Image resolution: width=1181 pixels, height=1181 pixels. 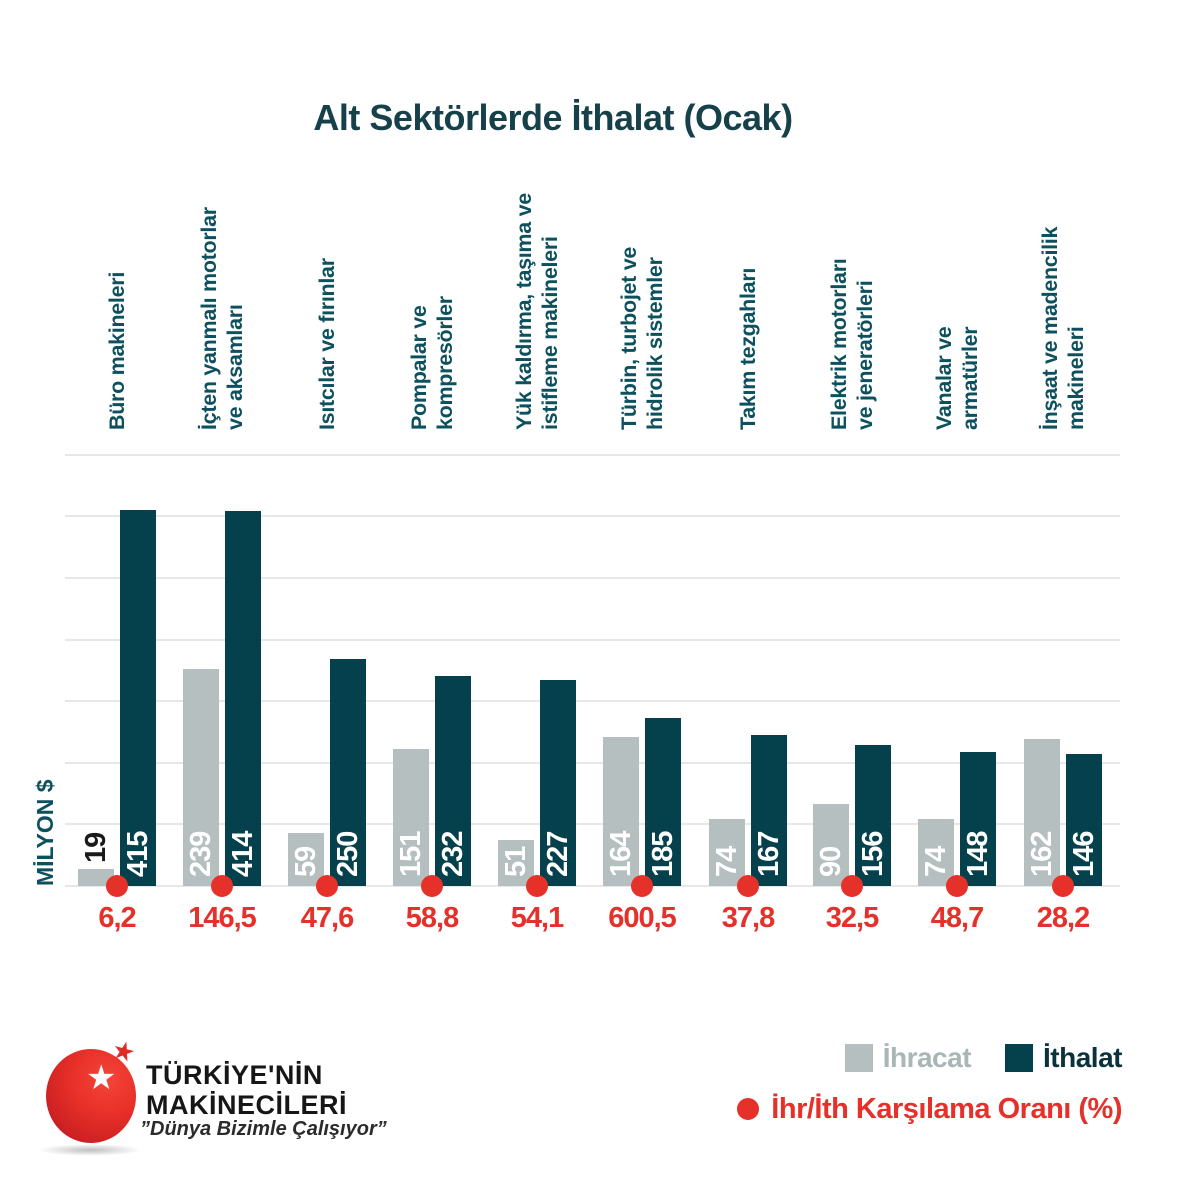 I want to click on import-value-label: 148, so click(x=978, y=854).